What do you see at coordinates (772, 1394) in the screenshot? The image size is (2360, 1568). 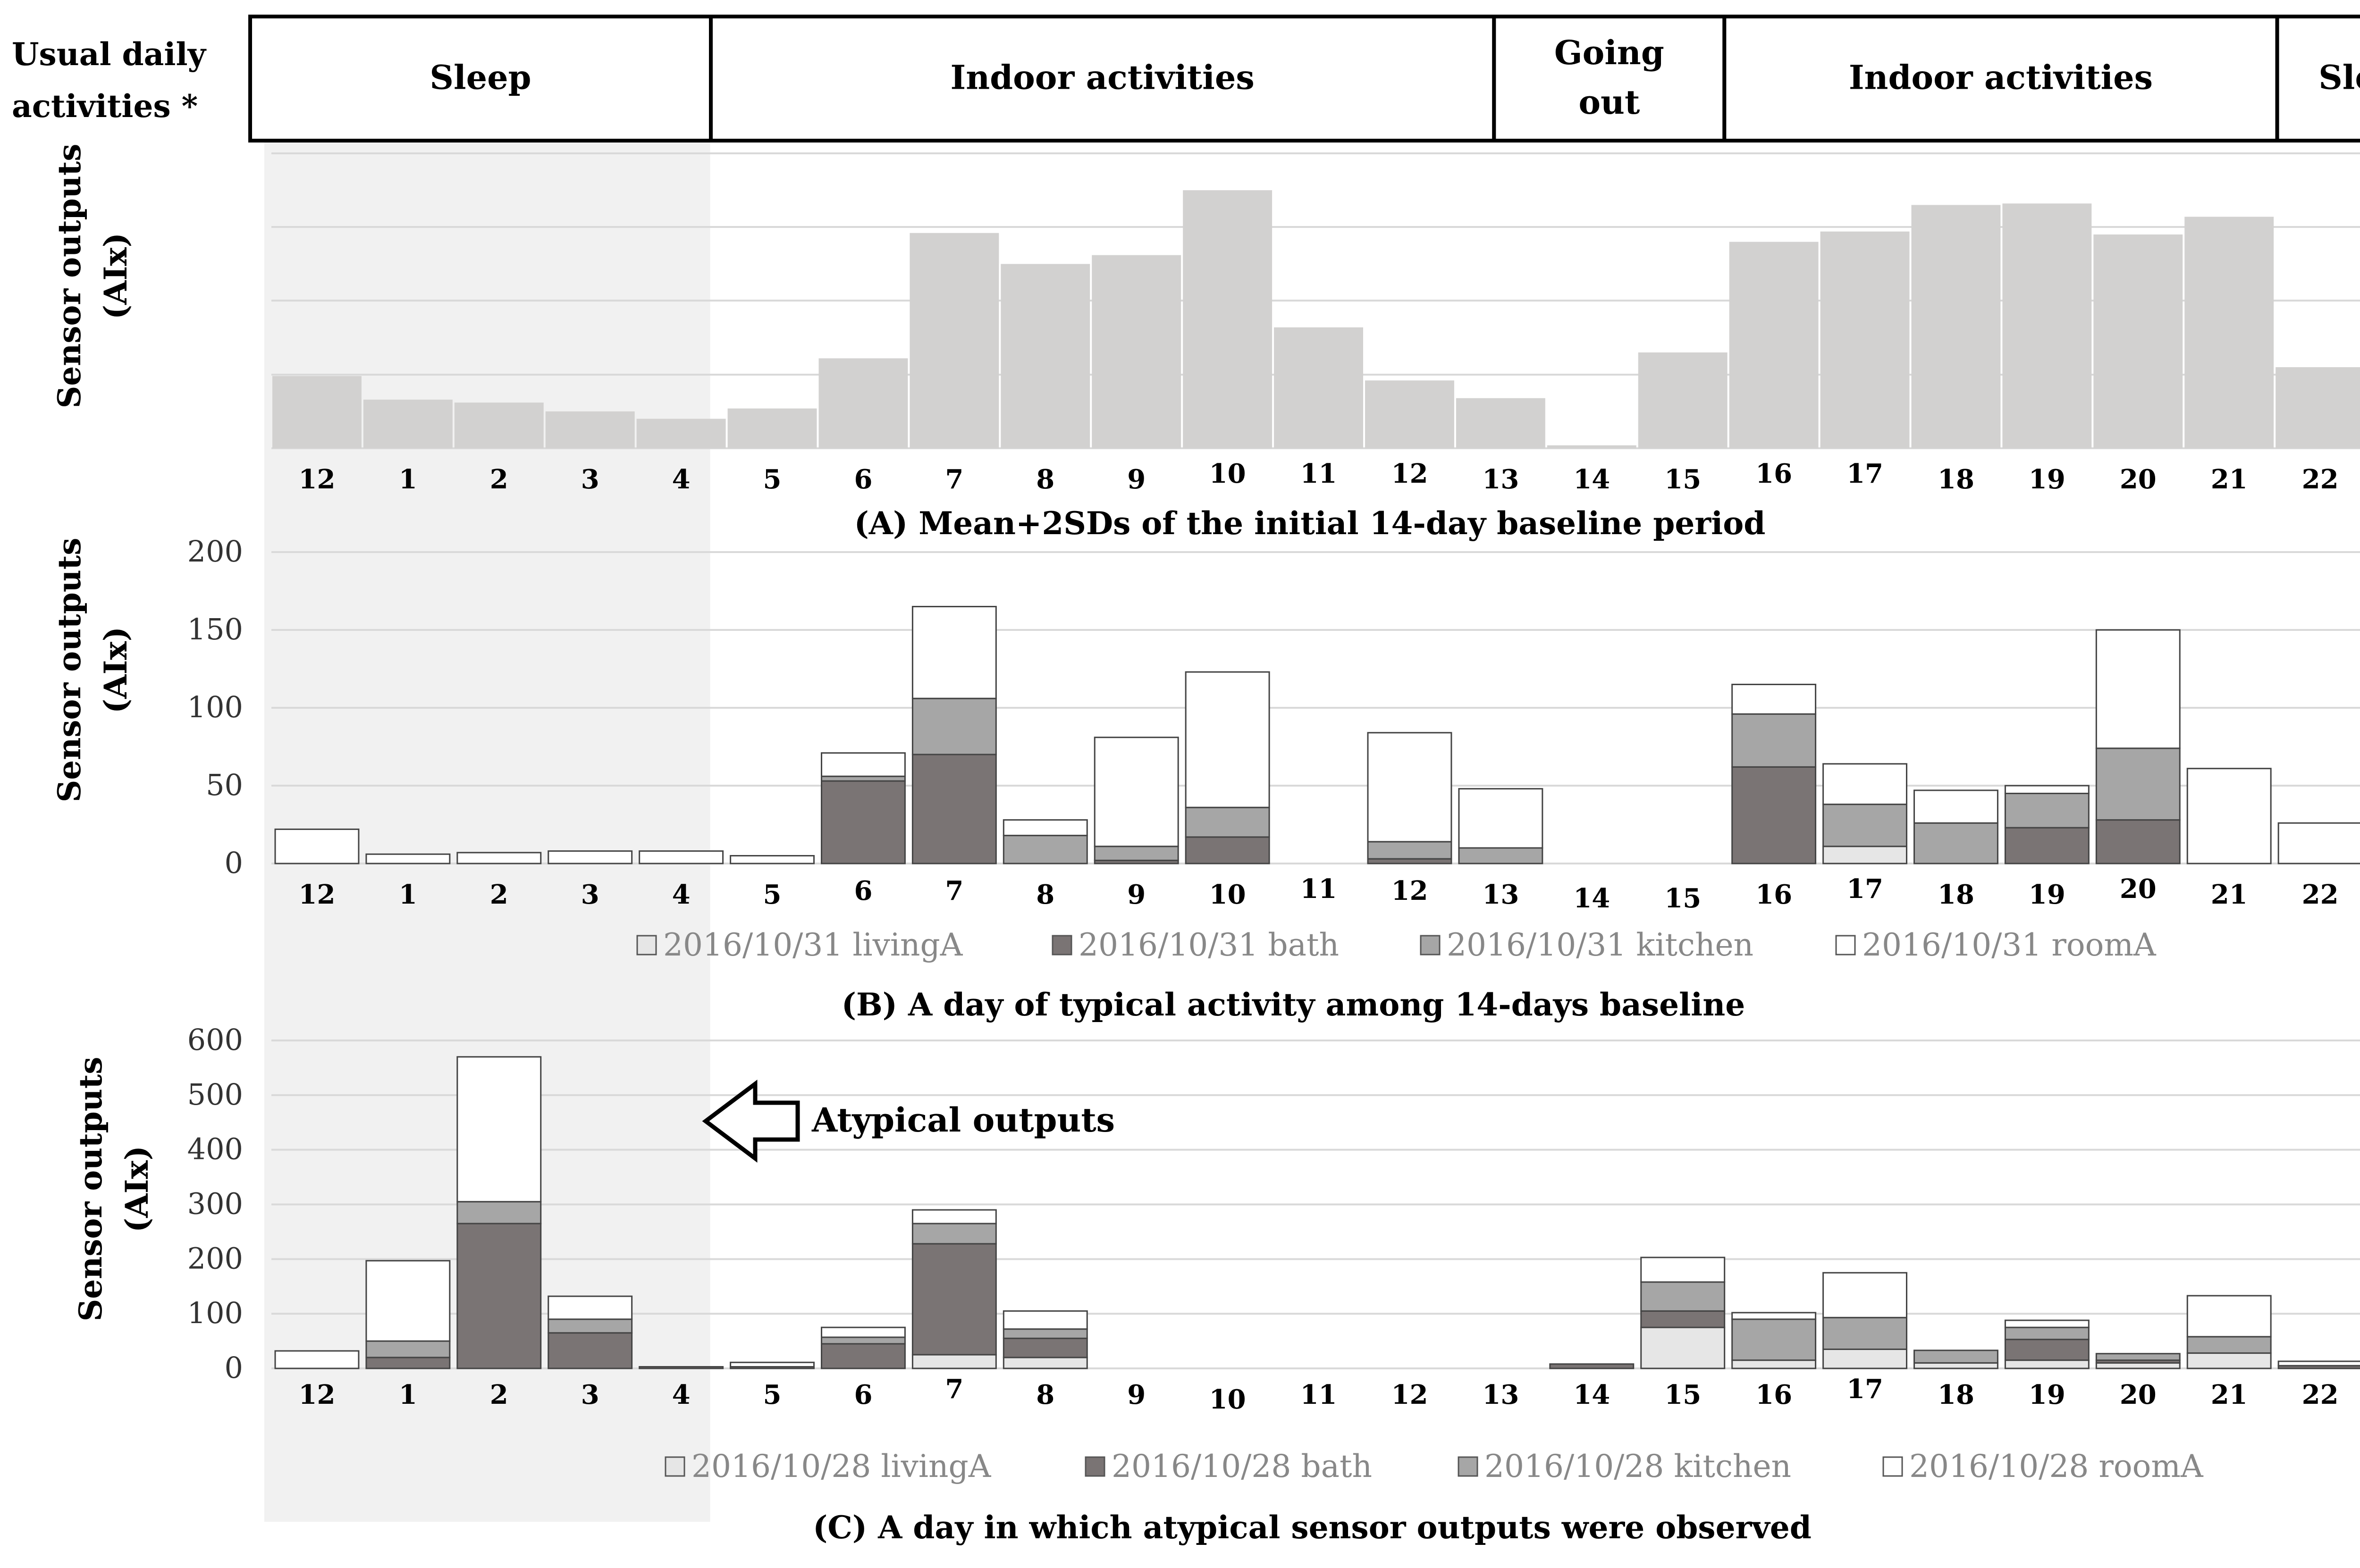 I see `x-tick-label: 5` at bounding box center [772, 1394].